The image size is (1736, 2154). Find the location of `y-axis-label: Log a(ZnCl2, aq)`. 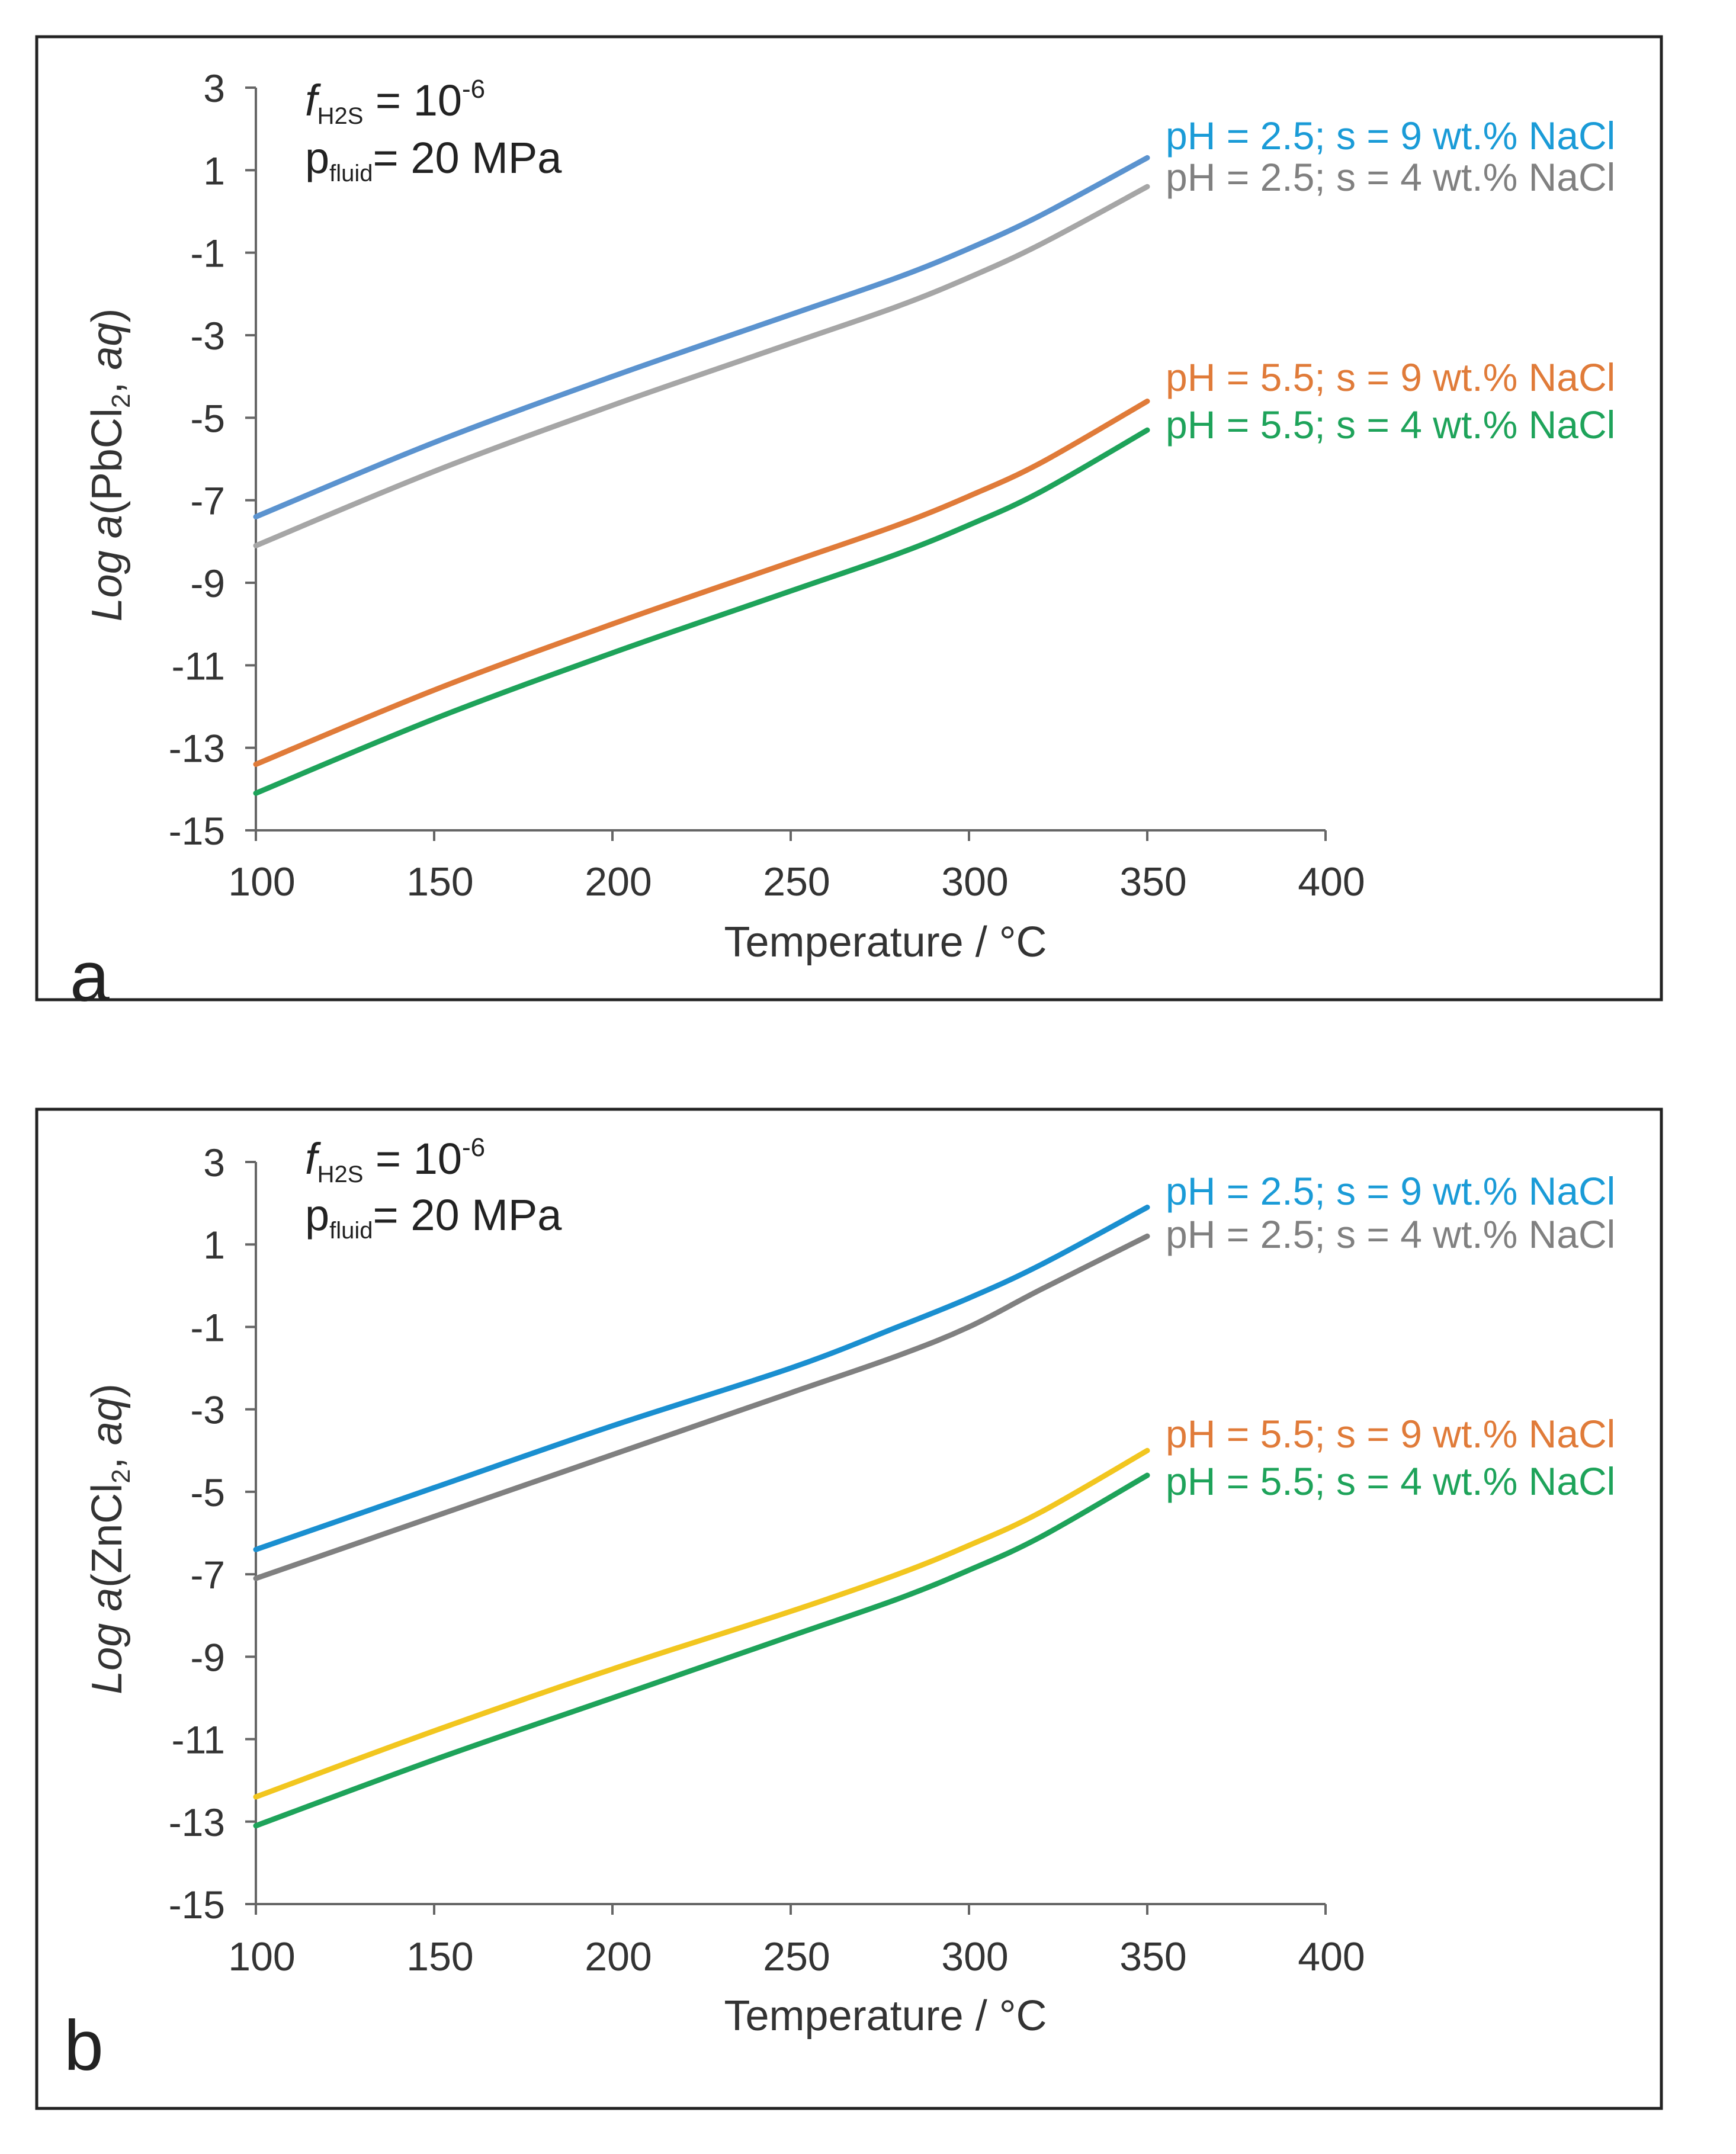

y-axis-label: Log a(ZnCl2, aq) is located at coordinates (110, 1538).